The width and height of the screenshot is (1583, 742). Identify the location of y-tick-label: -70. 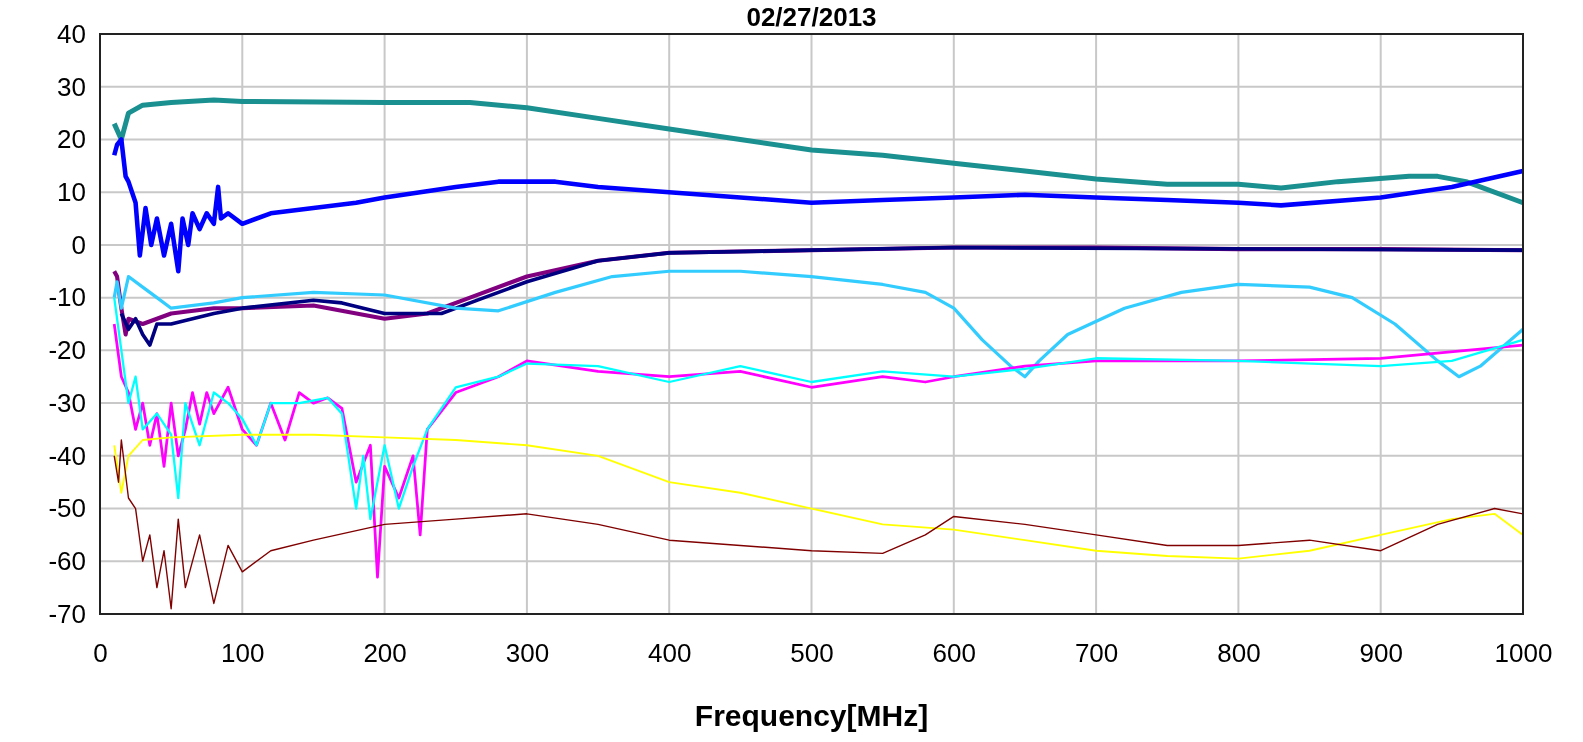
(67, 613).